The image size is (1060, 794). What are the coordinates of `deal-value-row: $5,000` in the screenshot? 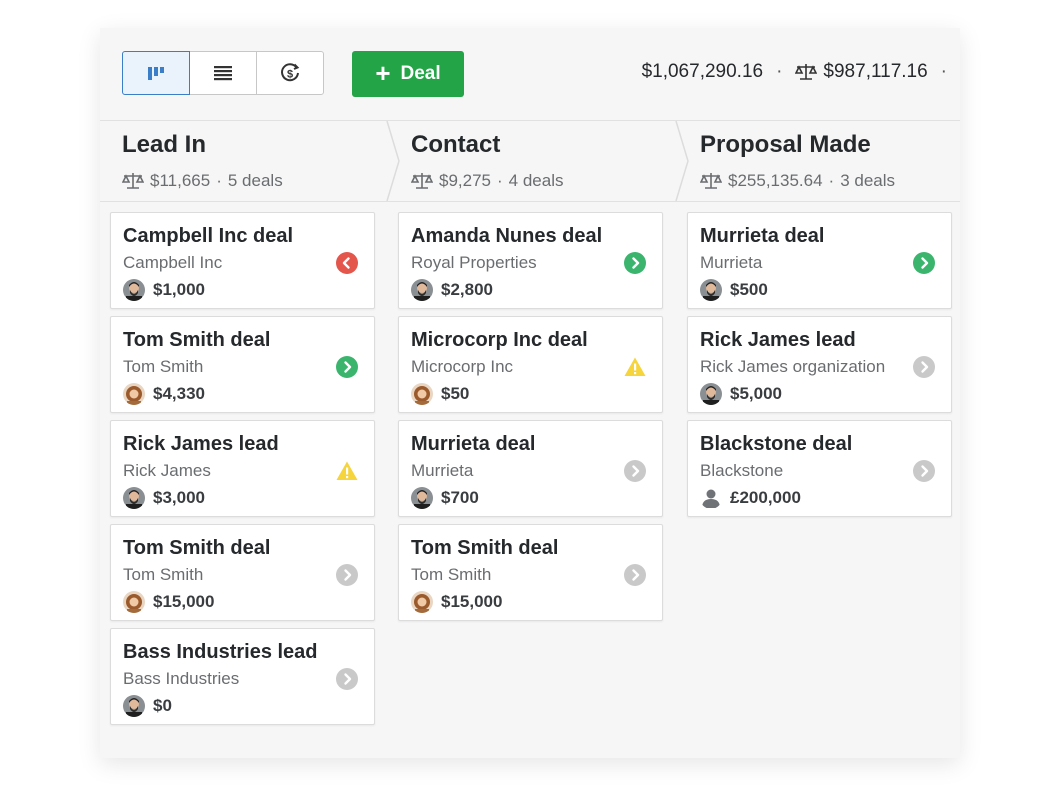 It's located at (741, 394).